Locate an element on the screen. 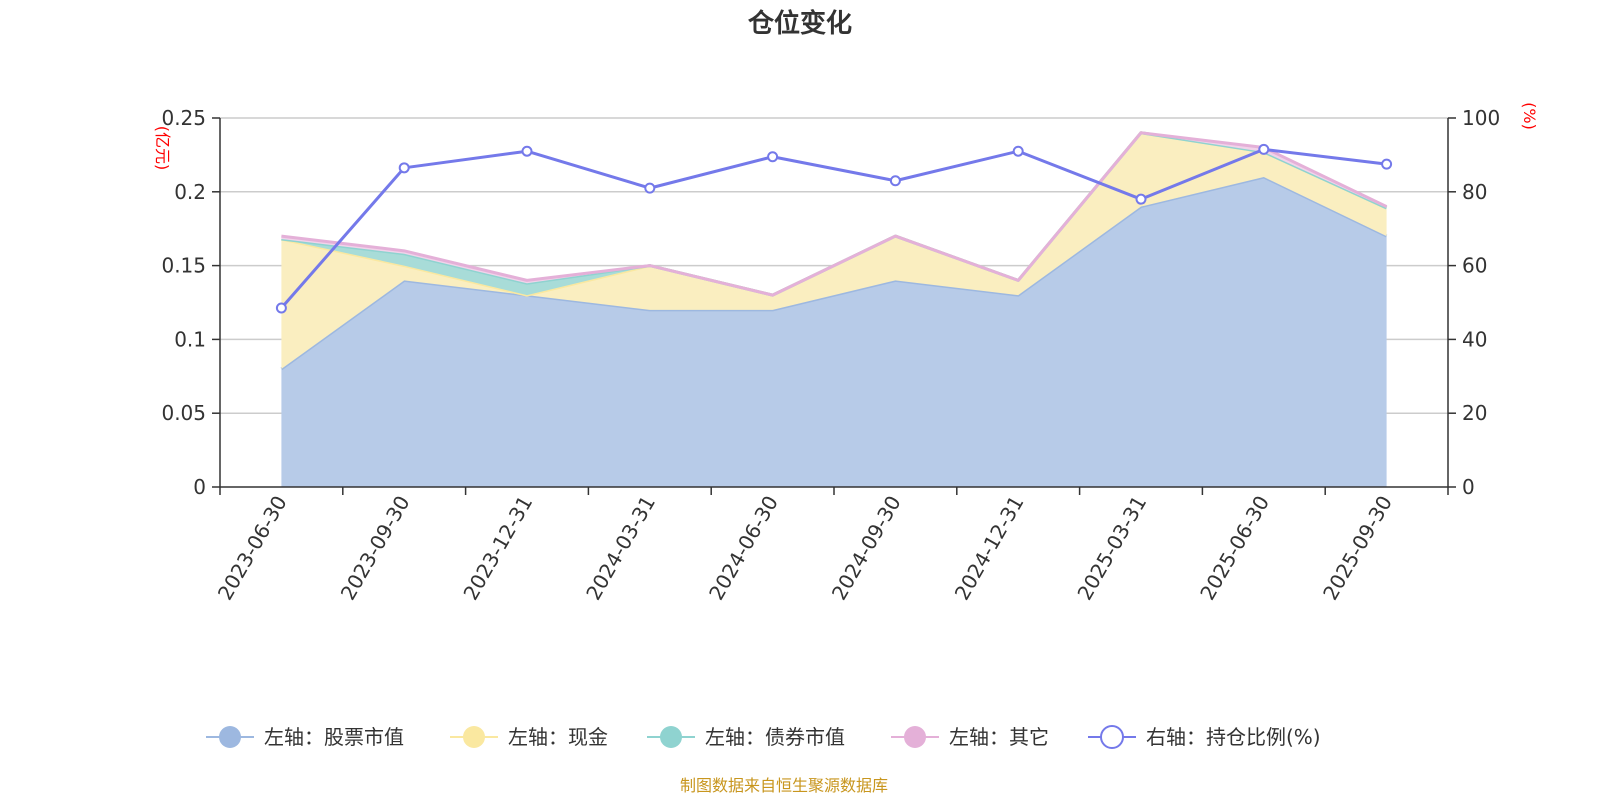  x-tick-label: 2024-03-31 is located at coordinates (620, 548).